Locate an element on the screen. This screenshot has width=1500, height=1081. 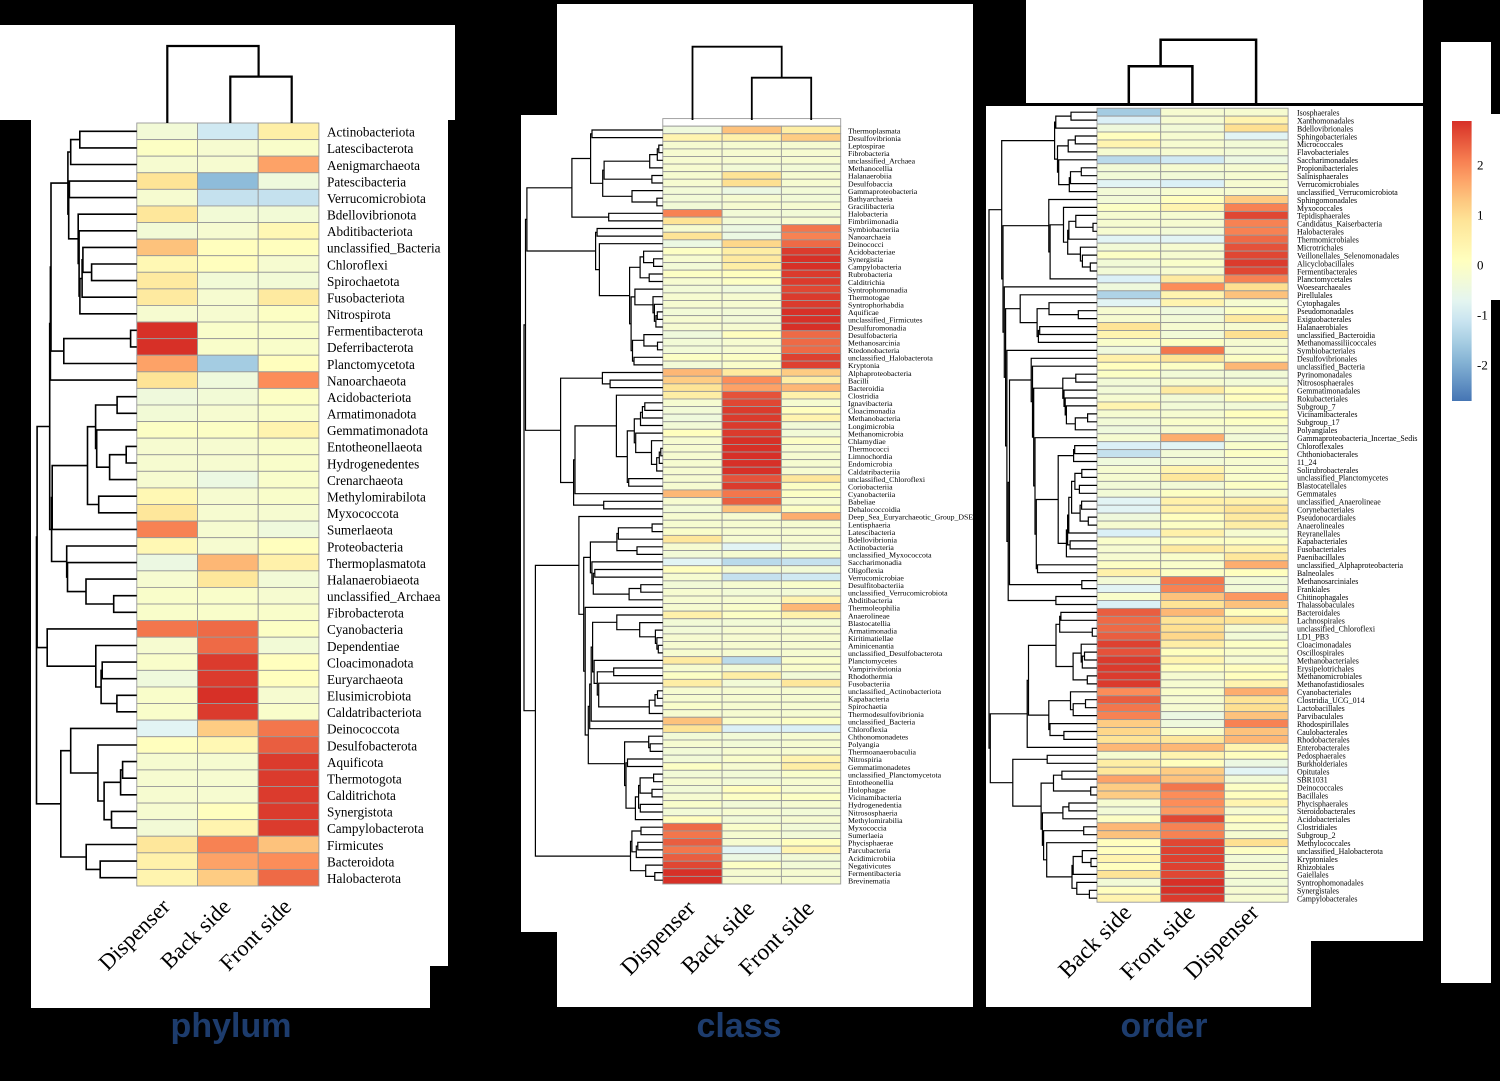
svg-text: Candidatus_Kaiserbacteria is located at coordinates (1340, 224).